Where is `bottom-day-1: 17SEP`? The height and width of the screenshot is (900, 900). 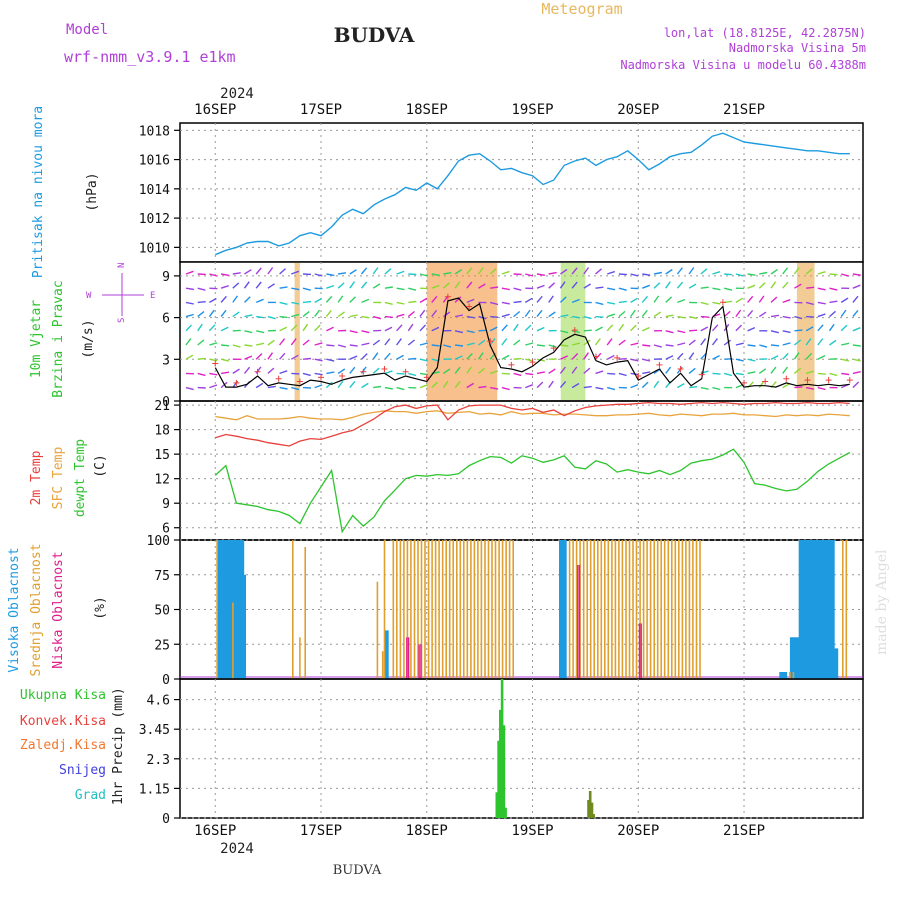
bottom-day-1: 17SEP is located at coordinates (321, 831).